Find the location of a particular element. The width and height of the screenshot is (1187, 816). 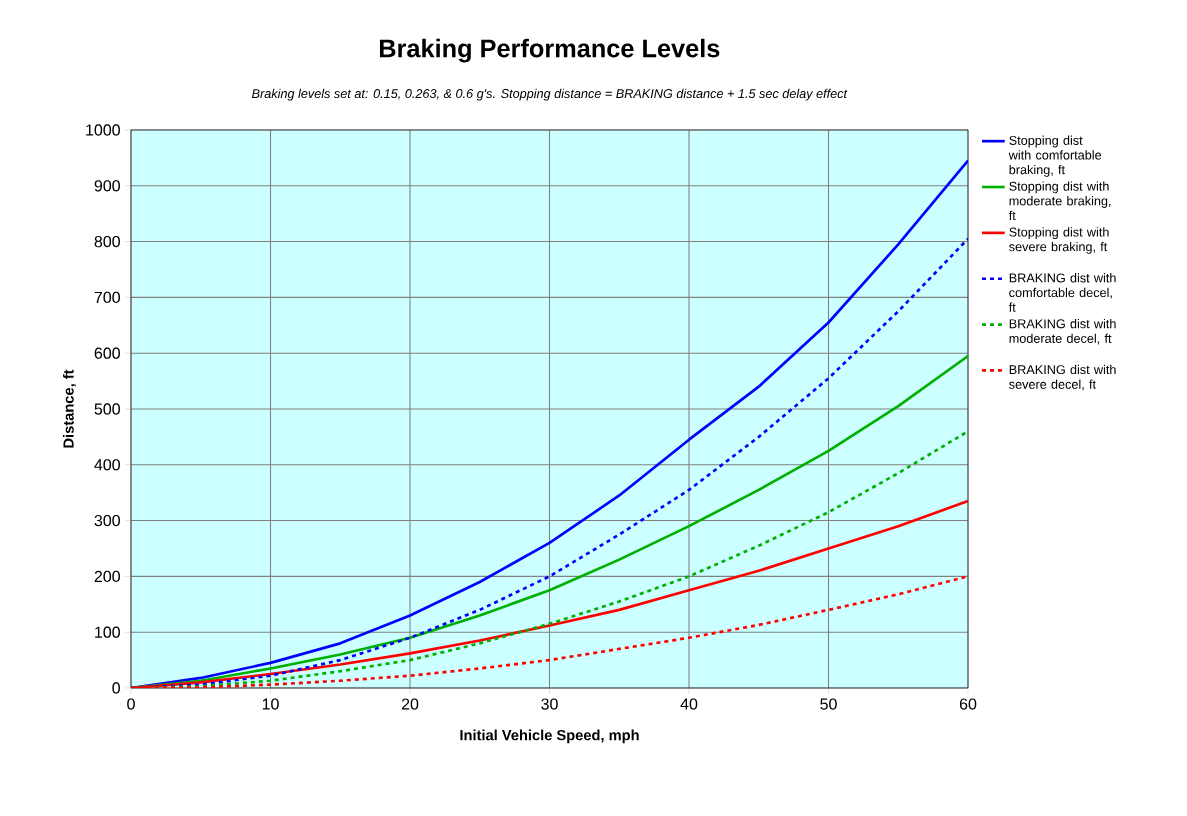

legend-label: BRAKING dist with comfortable decel, ft is located at coordinates (1062, 292).